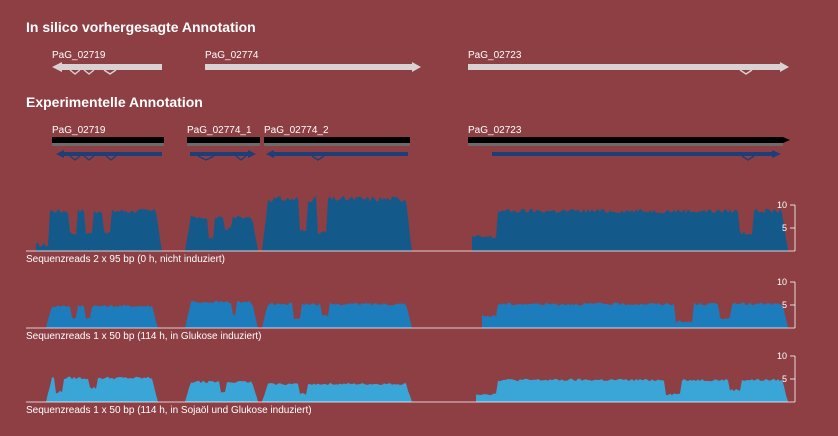 This screenshot has height=436, width=838. Describe the element at coordinates (219, 130) in the screenshot. I see `experimental-gene-label-2: PaG_02774_1` at that location.